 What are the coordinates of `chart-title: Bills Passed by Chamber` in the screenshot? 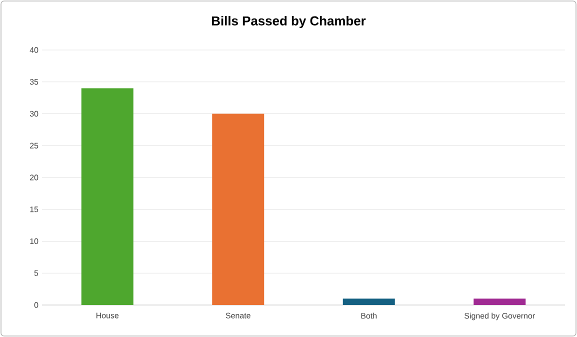 It's located at (289, 22).